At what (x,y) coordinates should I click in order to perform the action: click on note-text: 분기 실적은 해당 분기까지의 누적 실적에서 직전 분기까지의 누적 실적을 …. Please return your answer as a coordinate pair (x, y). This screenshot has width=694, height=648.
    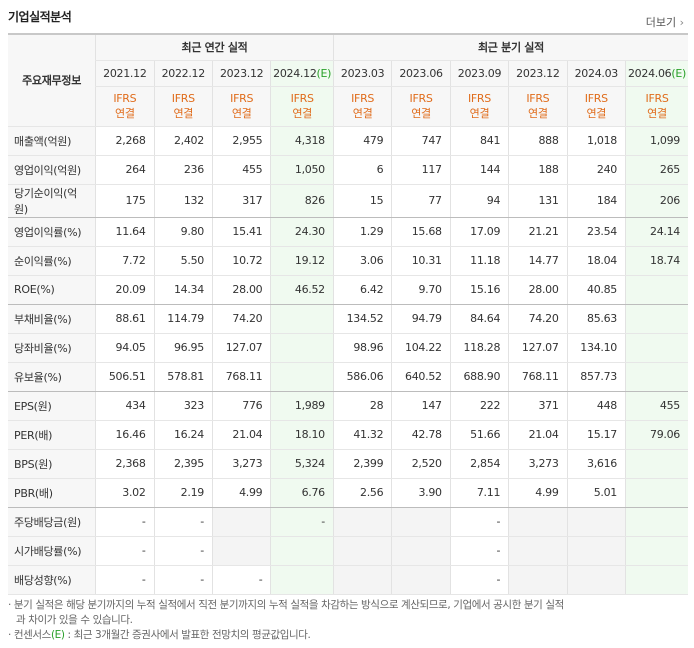
    Looking at the image, I should click on (288, 612).